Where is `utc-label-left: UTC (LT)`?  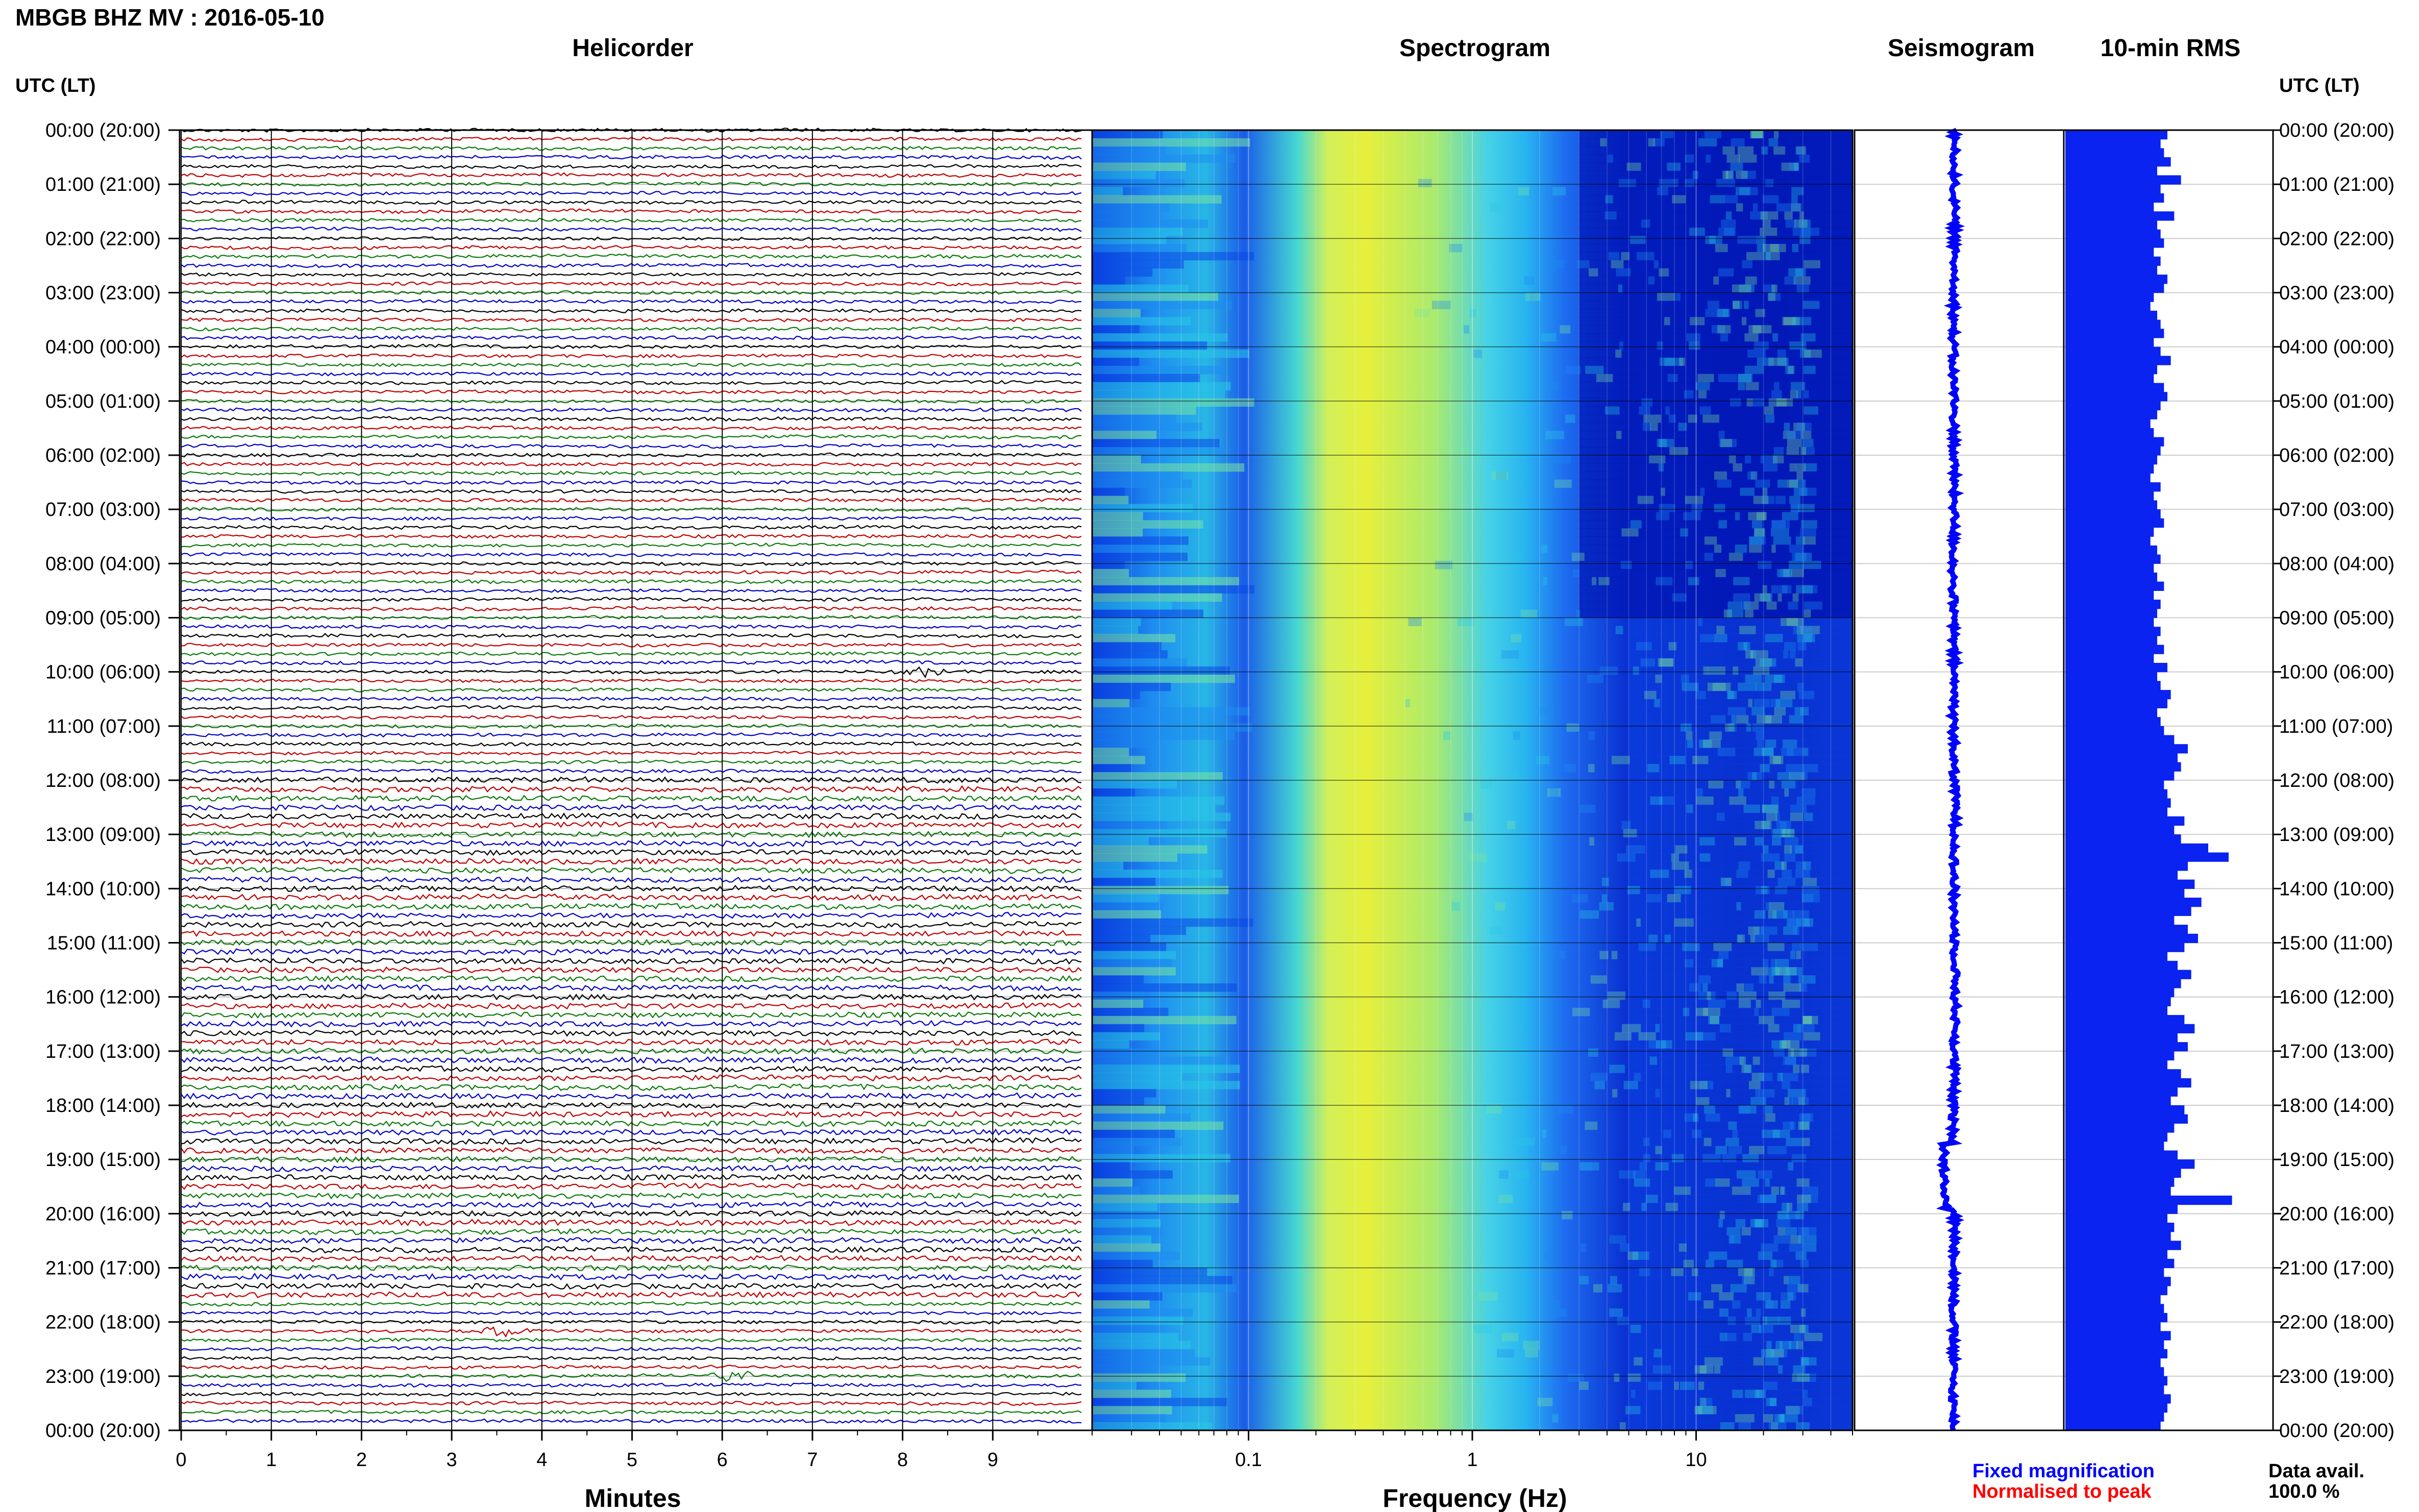 utc-label-left: UTC (LT) is located at coordinates (55, 85).